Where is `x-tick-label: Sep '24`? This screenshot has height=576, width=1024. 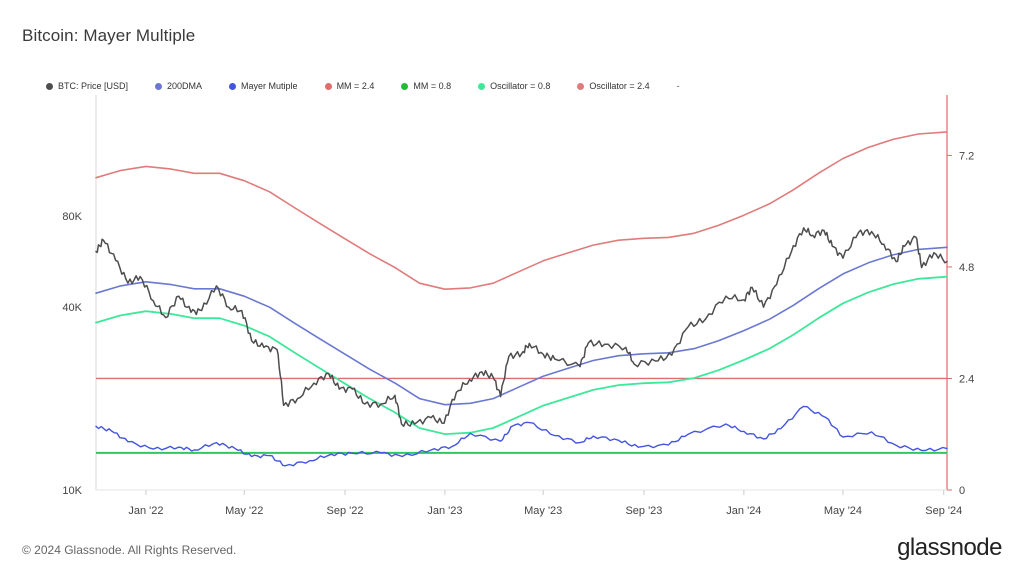
x-tick-label: Sep '24 is located at coordinates (943, 511).